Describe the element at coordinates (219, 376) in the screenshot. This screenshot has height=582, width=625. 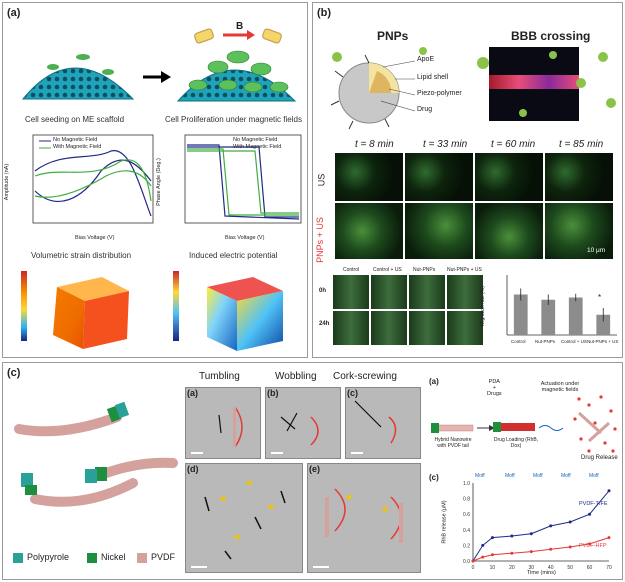
I see `mode-tumbling: Tumbling` at that location.